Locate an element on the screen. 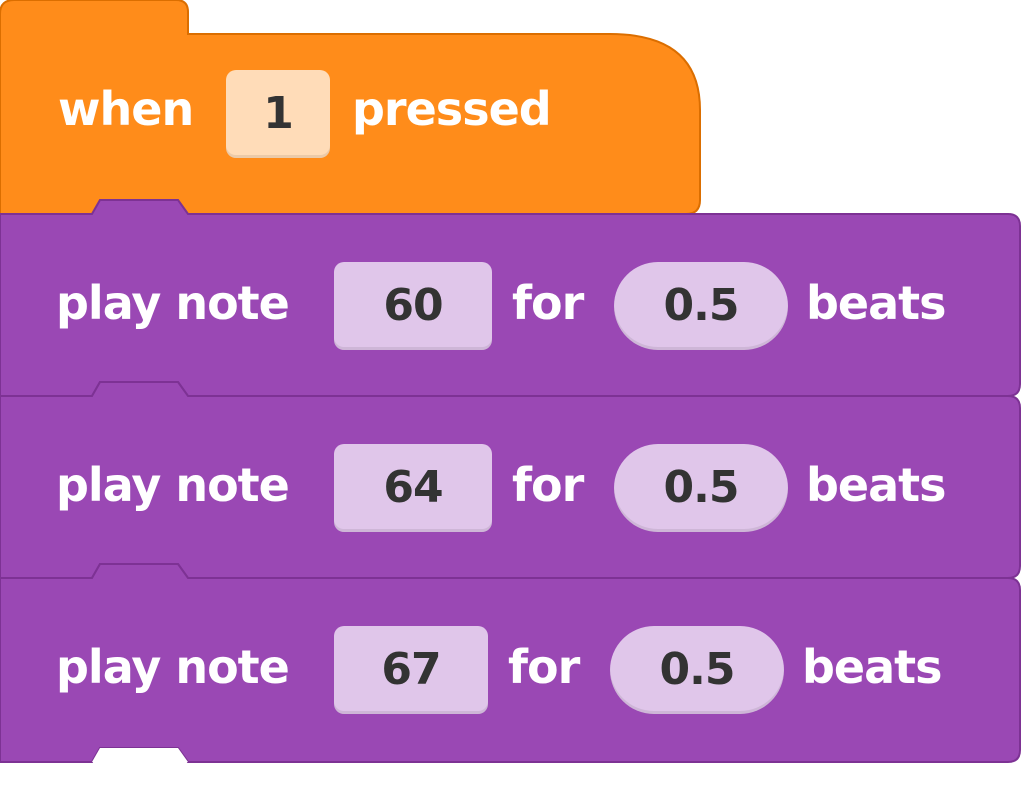 This screenshot has width=1024, height=794. note-input: 67 is located at coordinates (411, 670).